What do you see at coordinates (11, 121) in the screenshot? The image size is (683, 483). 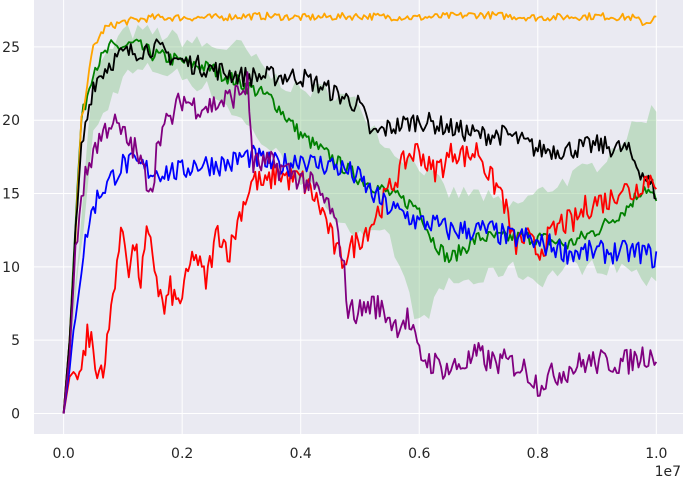 I see `y-tick-label: 20` at bounding box center [11, 121].